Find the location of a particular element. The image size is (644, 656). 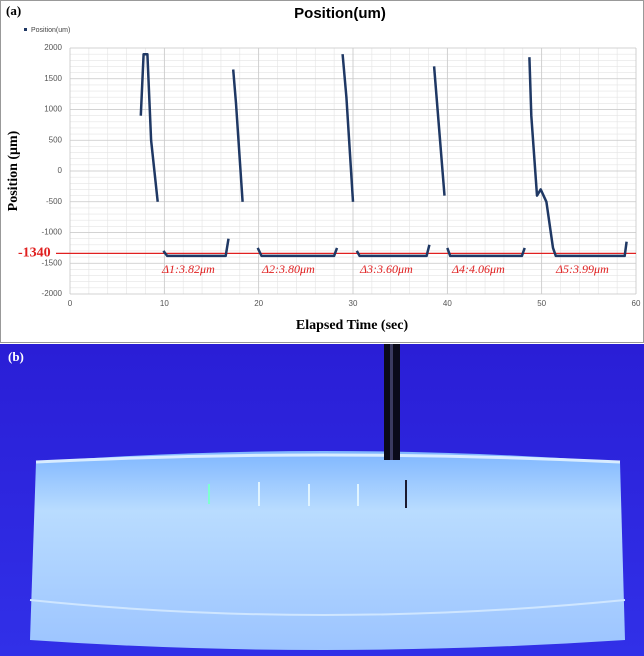

x-tick-label: 0 is located at coordinates (70, 303).